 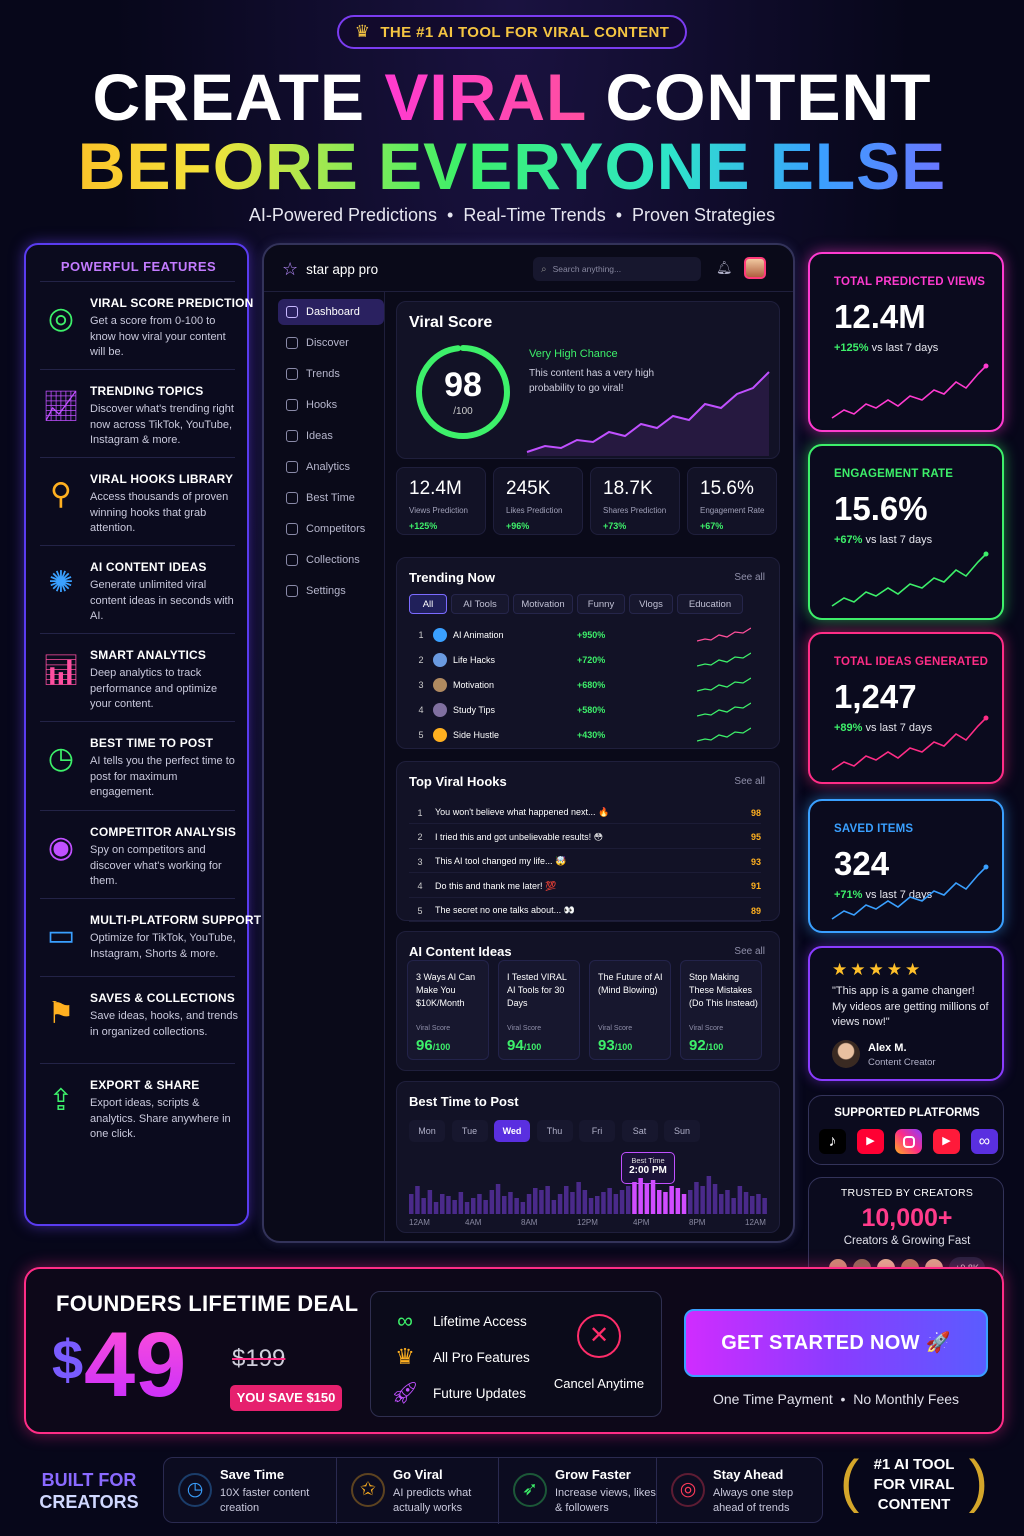 I want to click on get-started-button: GET STARTED NOW 🚀, so click(x=836, y=1343).